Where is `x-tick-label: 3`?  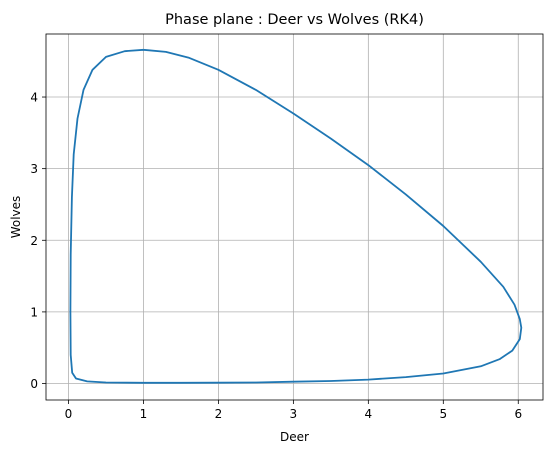
x-tick-label: 3 is located at coordinates (294, 414).